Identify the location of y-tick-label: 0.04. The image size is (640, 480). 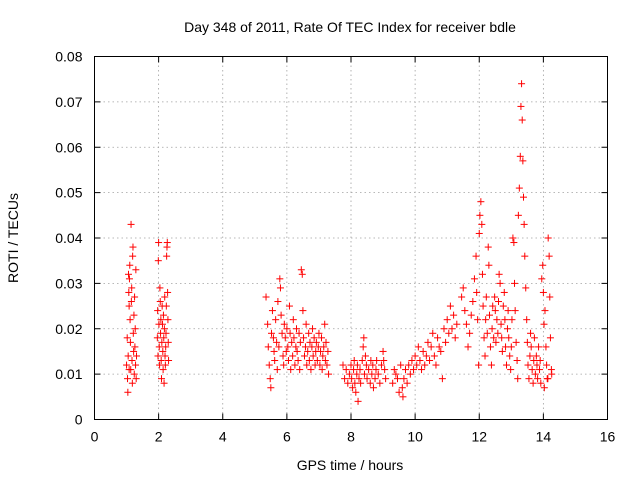
(68, 238).